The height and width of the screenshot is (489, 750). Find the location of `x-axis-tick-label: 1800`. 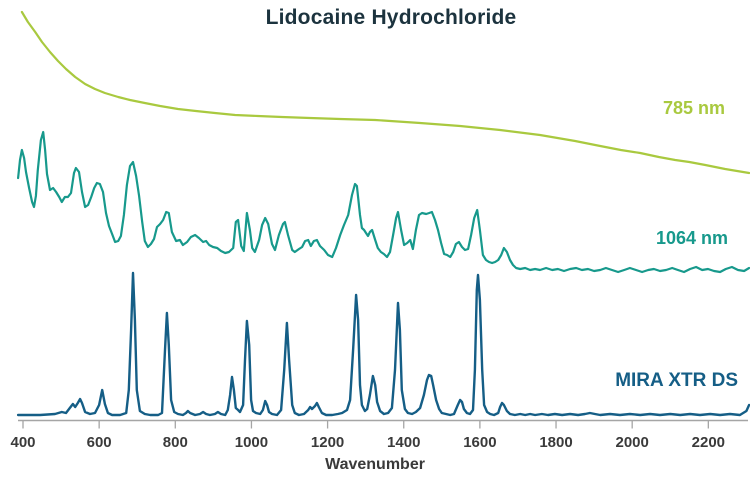

x-axis-tick-label: 1800 is located at coordinates (555, 442).